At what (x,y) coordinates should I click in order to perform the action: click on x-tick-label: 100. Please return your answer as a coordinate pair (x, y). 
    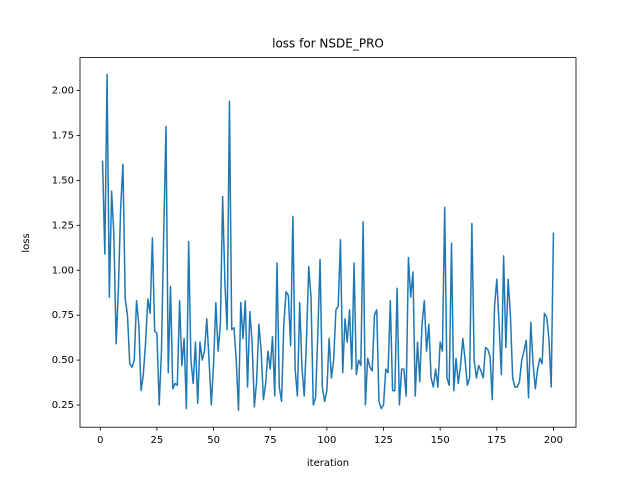
    Looking at the image, I should click on (326, 440).